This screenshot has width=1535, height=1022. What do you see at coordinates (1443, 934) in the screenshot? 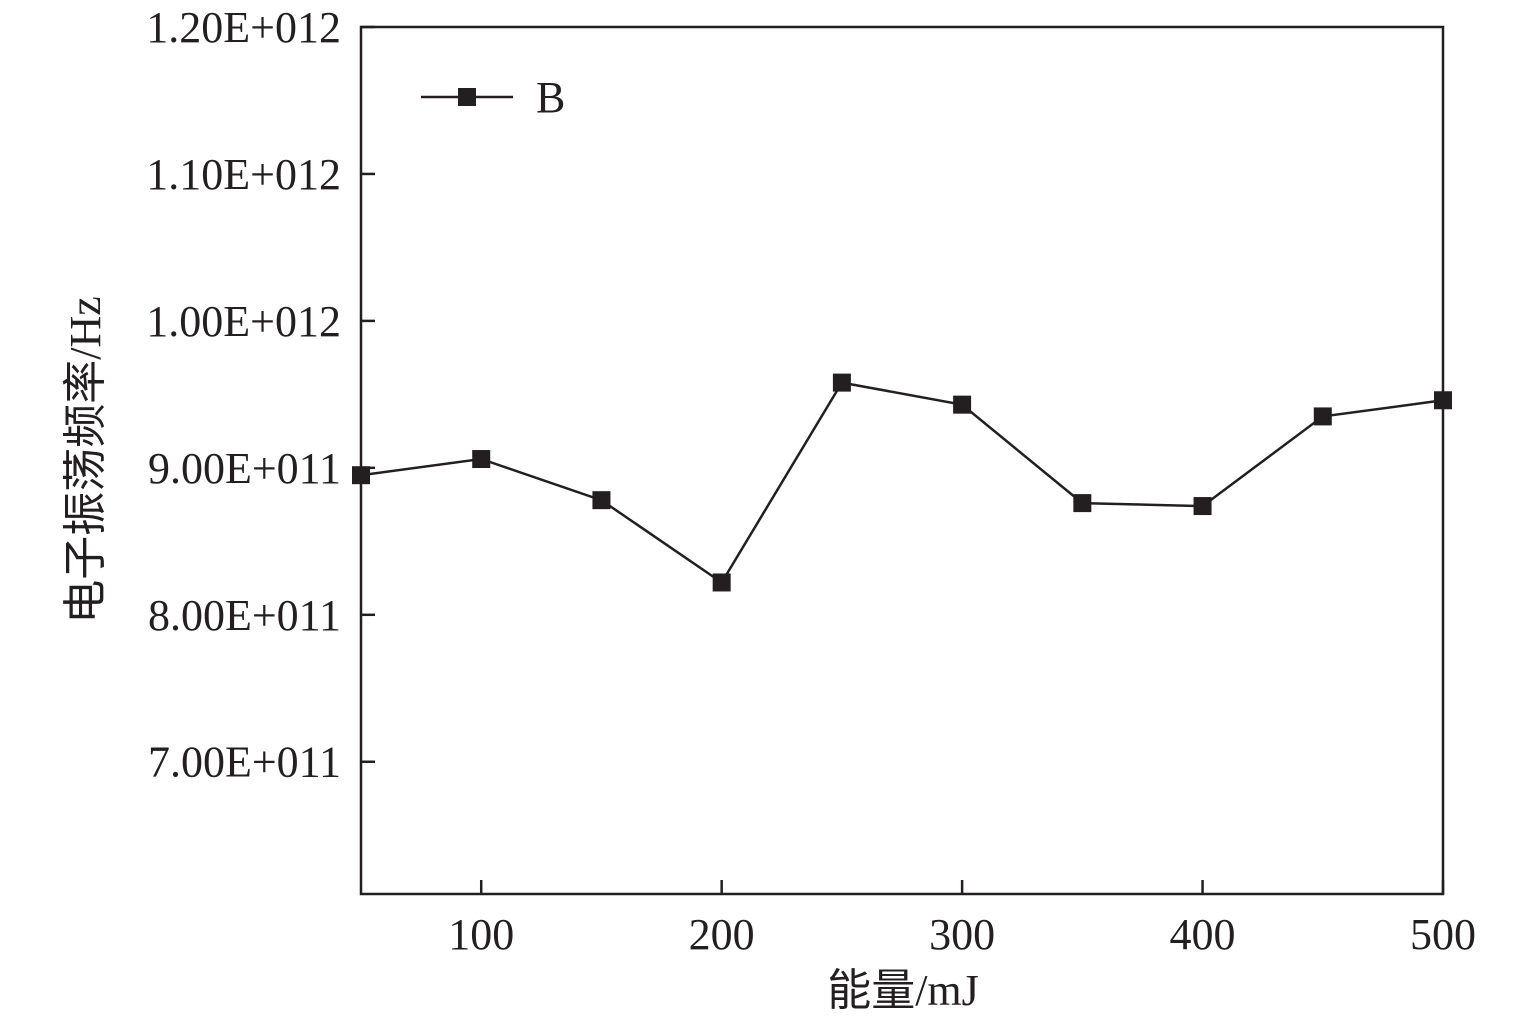
I see `x-tick-label: 500` at bounding box center [1443, 934].